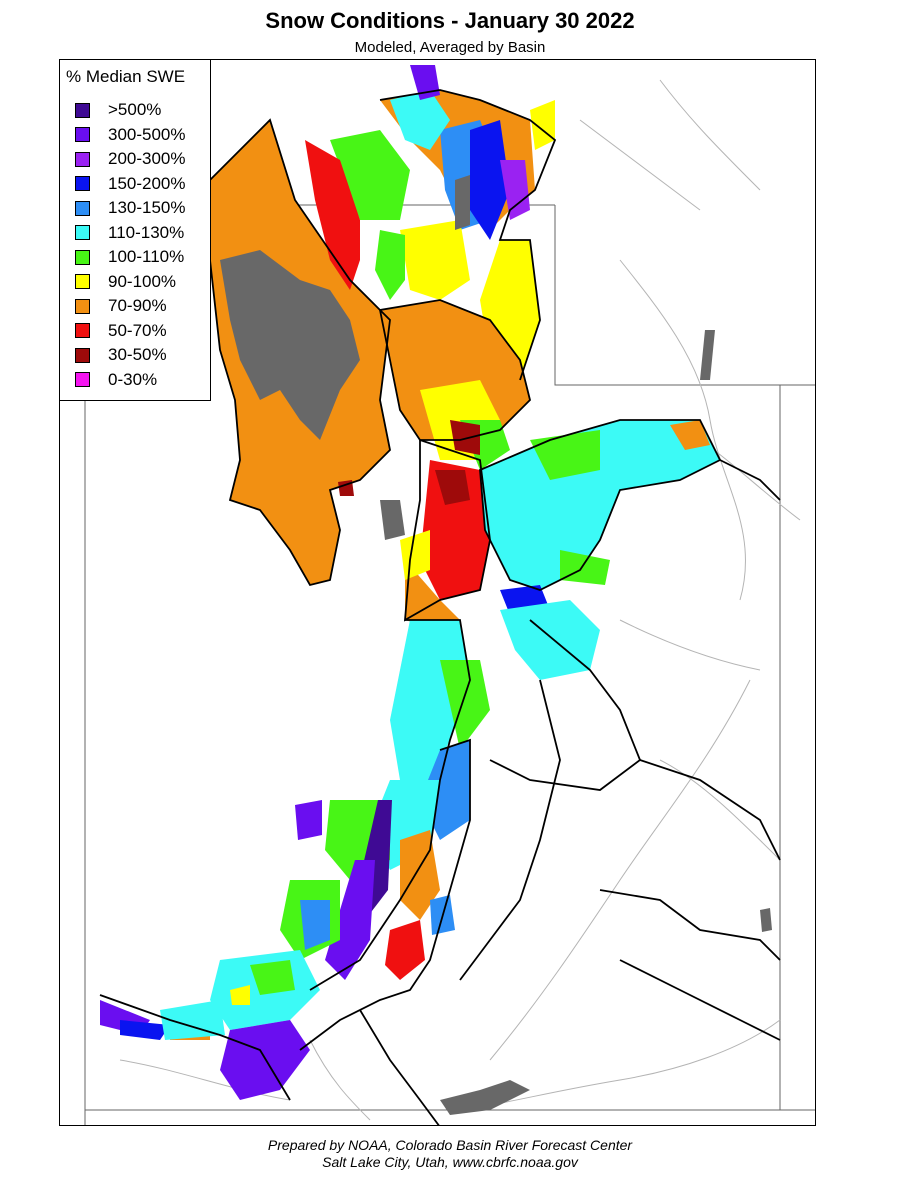 The width and height of the screenshot is (900, 1200). Describe the element at coordinates (147, 134) in the screenshot. I see `legend-label: 300-500%` at that location.